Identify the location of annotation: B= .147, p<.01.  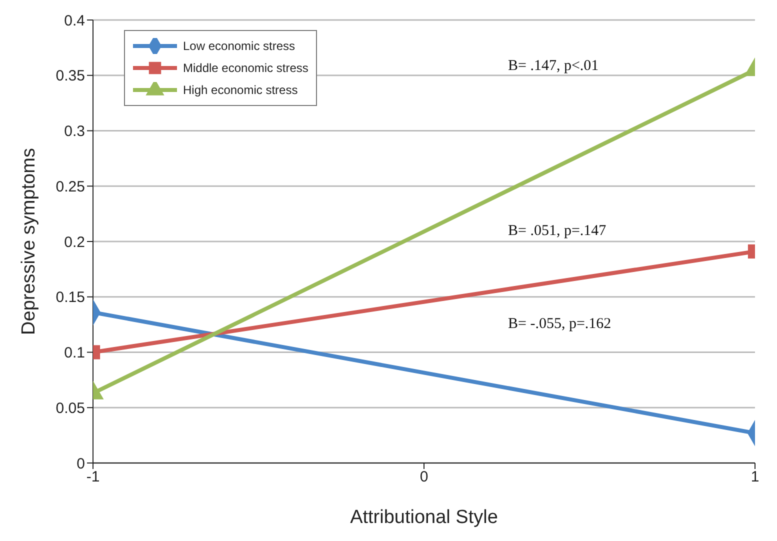
(553, 66).